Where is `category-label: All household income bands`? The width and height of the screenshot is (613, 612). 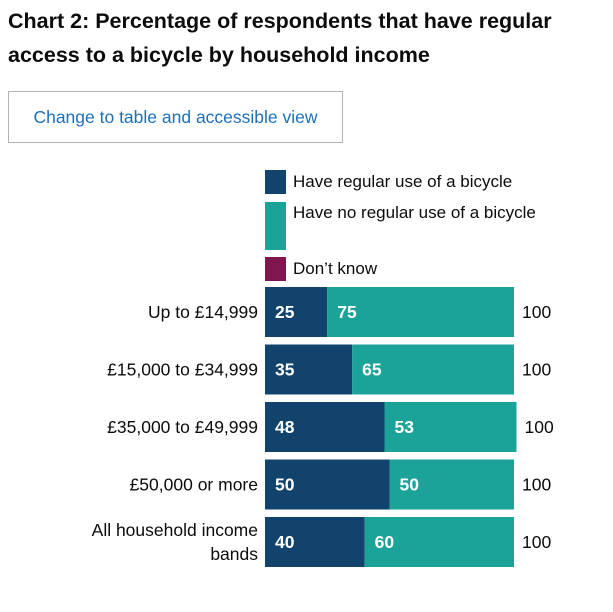
category-label: All household income bands is located at coordinates (175, 542).